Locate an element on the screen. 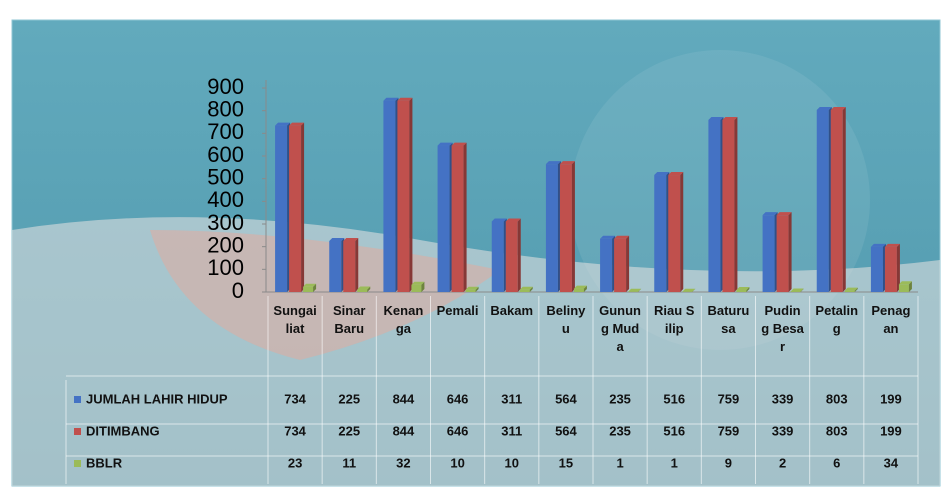  x-tick-label: Baturusa is located at coordinates (728, 319).